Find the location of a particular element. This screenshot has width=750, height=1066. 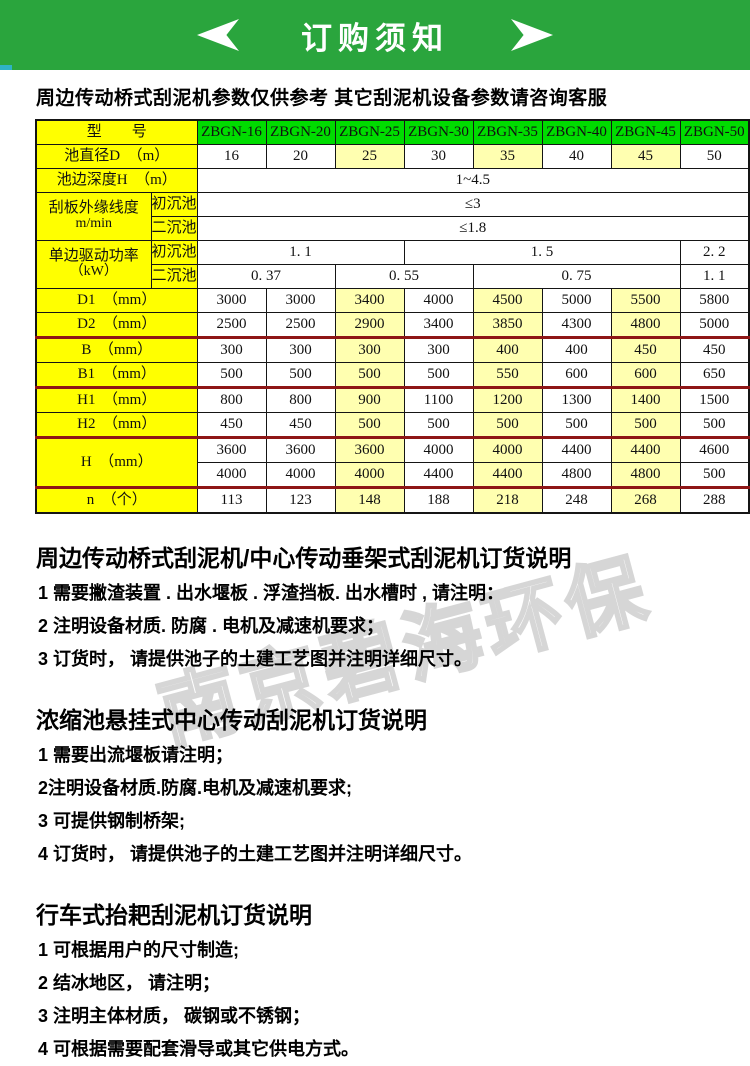

table-cell: 30 is located at coordinates (438, 156).